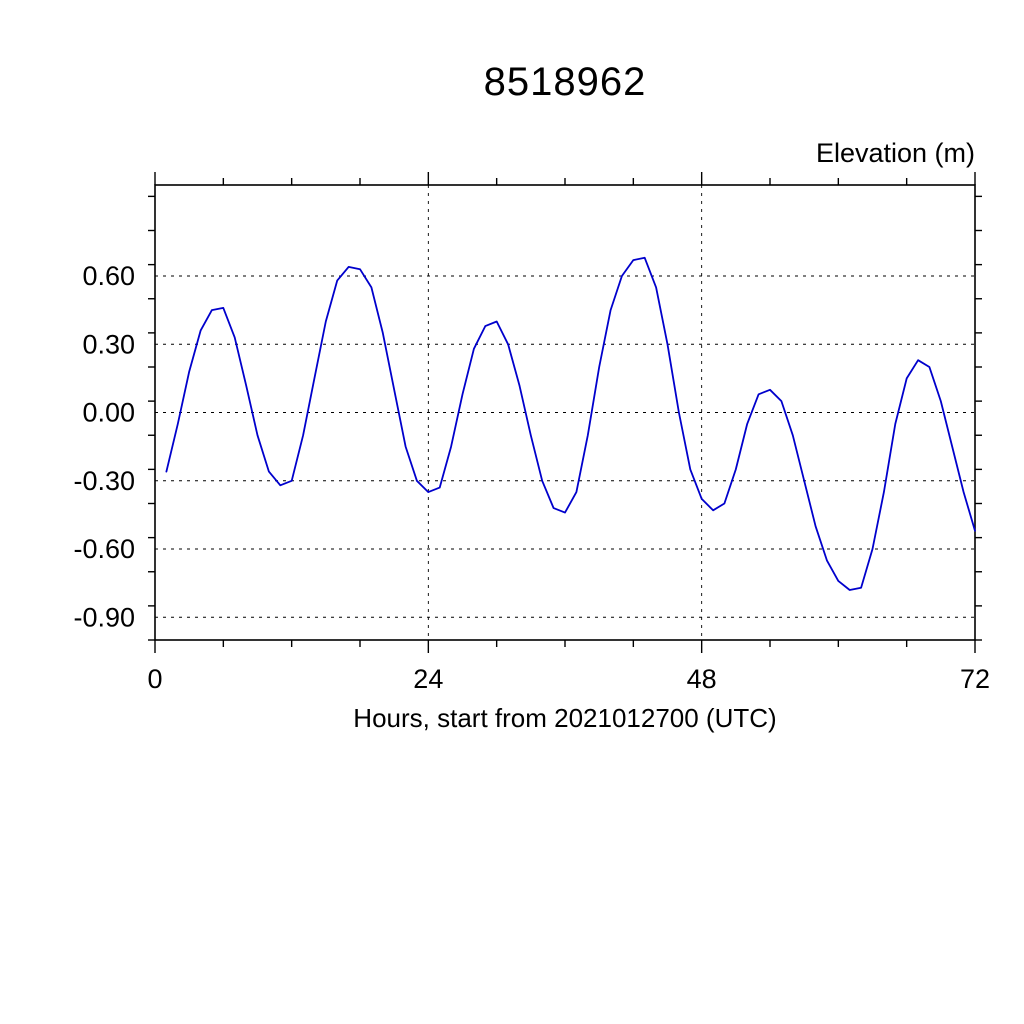 This screenshot has width=1024, height=1024. What do you see at coordinates (108, 344) in the screenshot?
I see `y-tick-label: 0.30` at bounding box center [108, 344].